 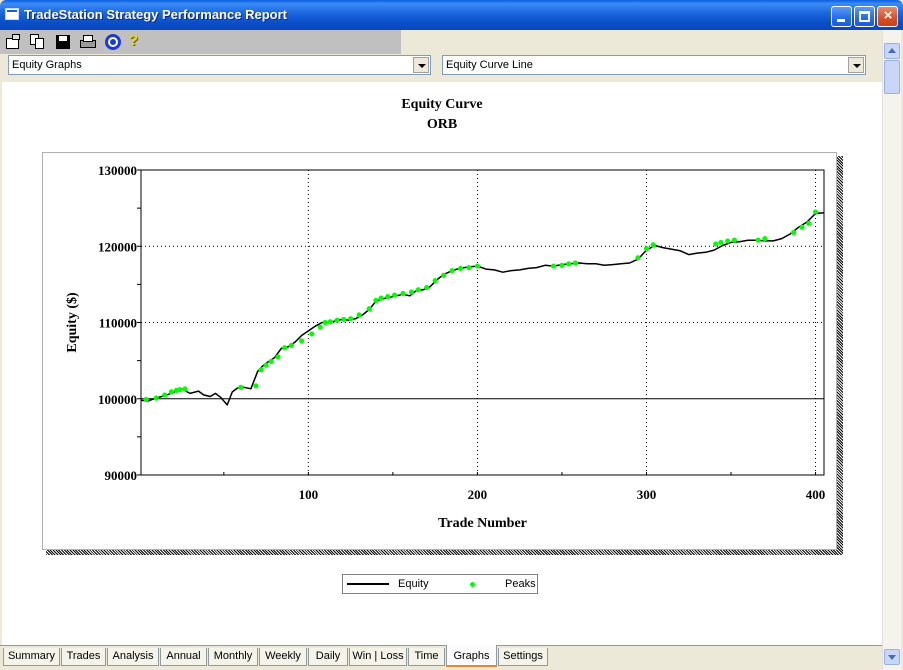 What do you see at coordinates (121, 475) in the screenshot?
I see `y-tick-label: 90000` at bounding box center [121, 475].